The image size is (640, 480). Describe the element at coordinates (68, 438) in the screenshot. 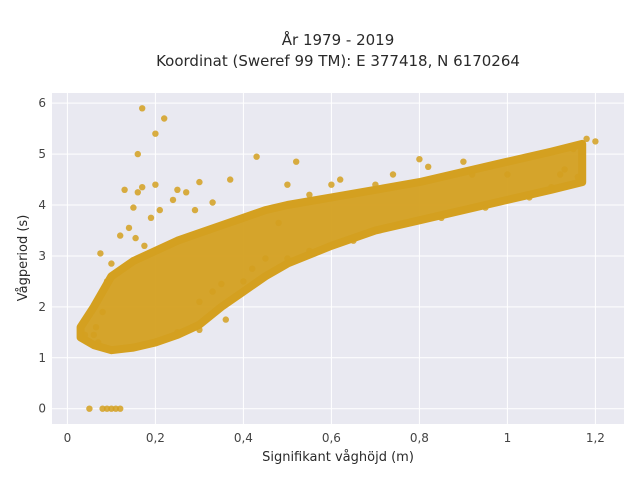

I see `x-tick-label: 0` at that location.